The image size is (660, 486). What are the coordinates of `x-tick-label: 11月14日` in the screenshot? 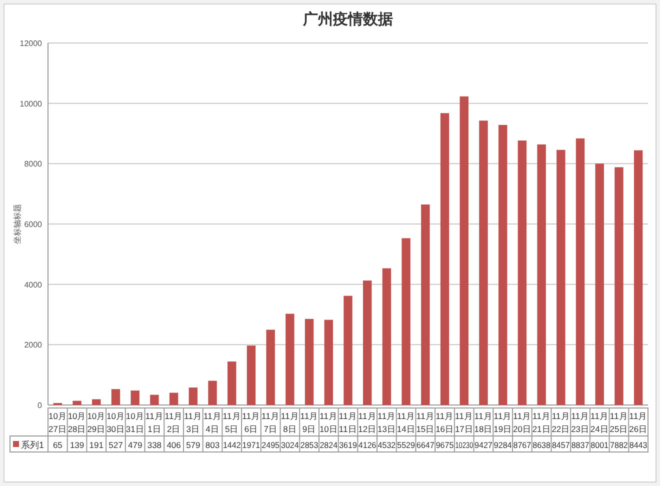 It's located at (406, 422).